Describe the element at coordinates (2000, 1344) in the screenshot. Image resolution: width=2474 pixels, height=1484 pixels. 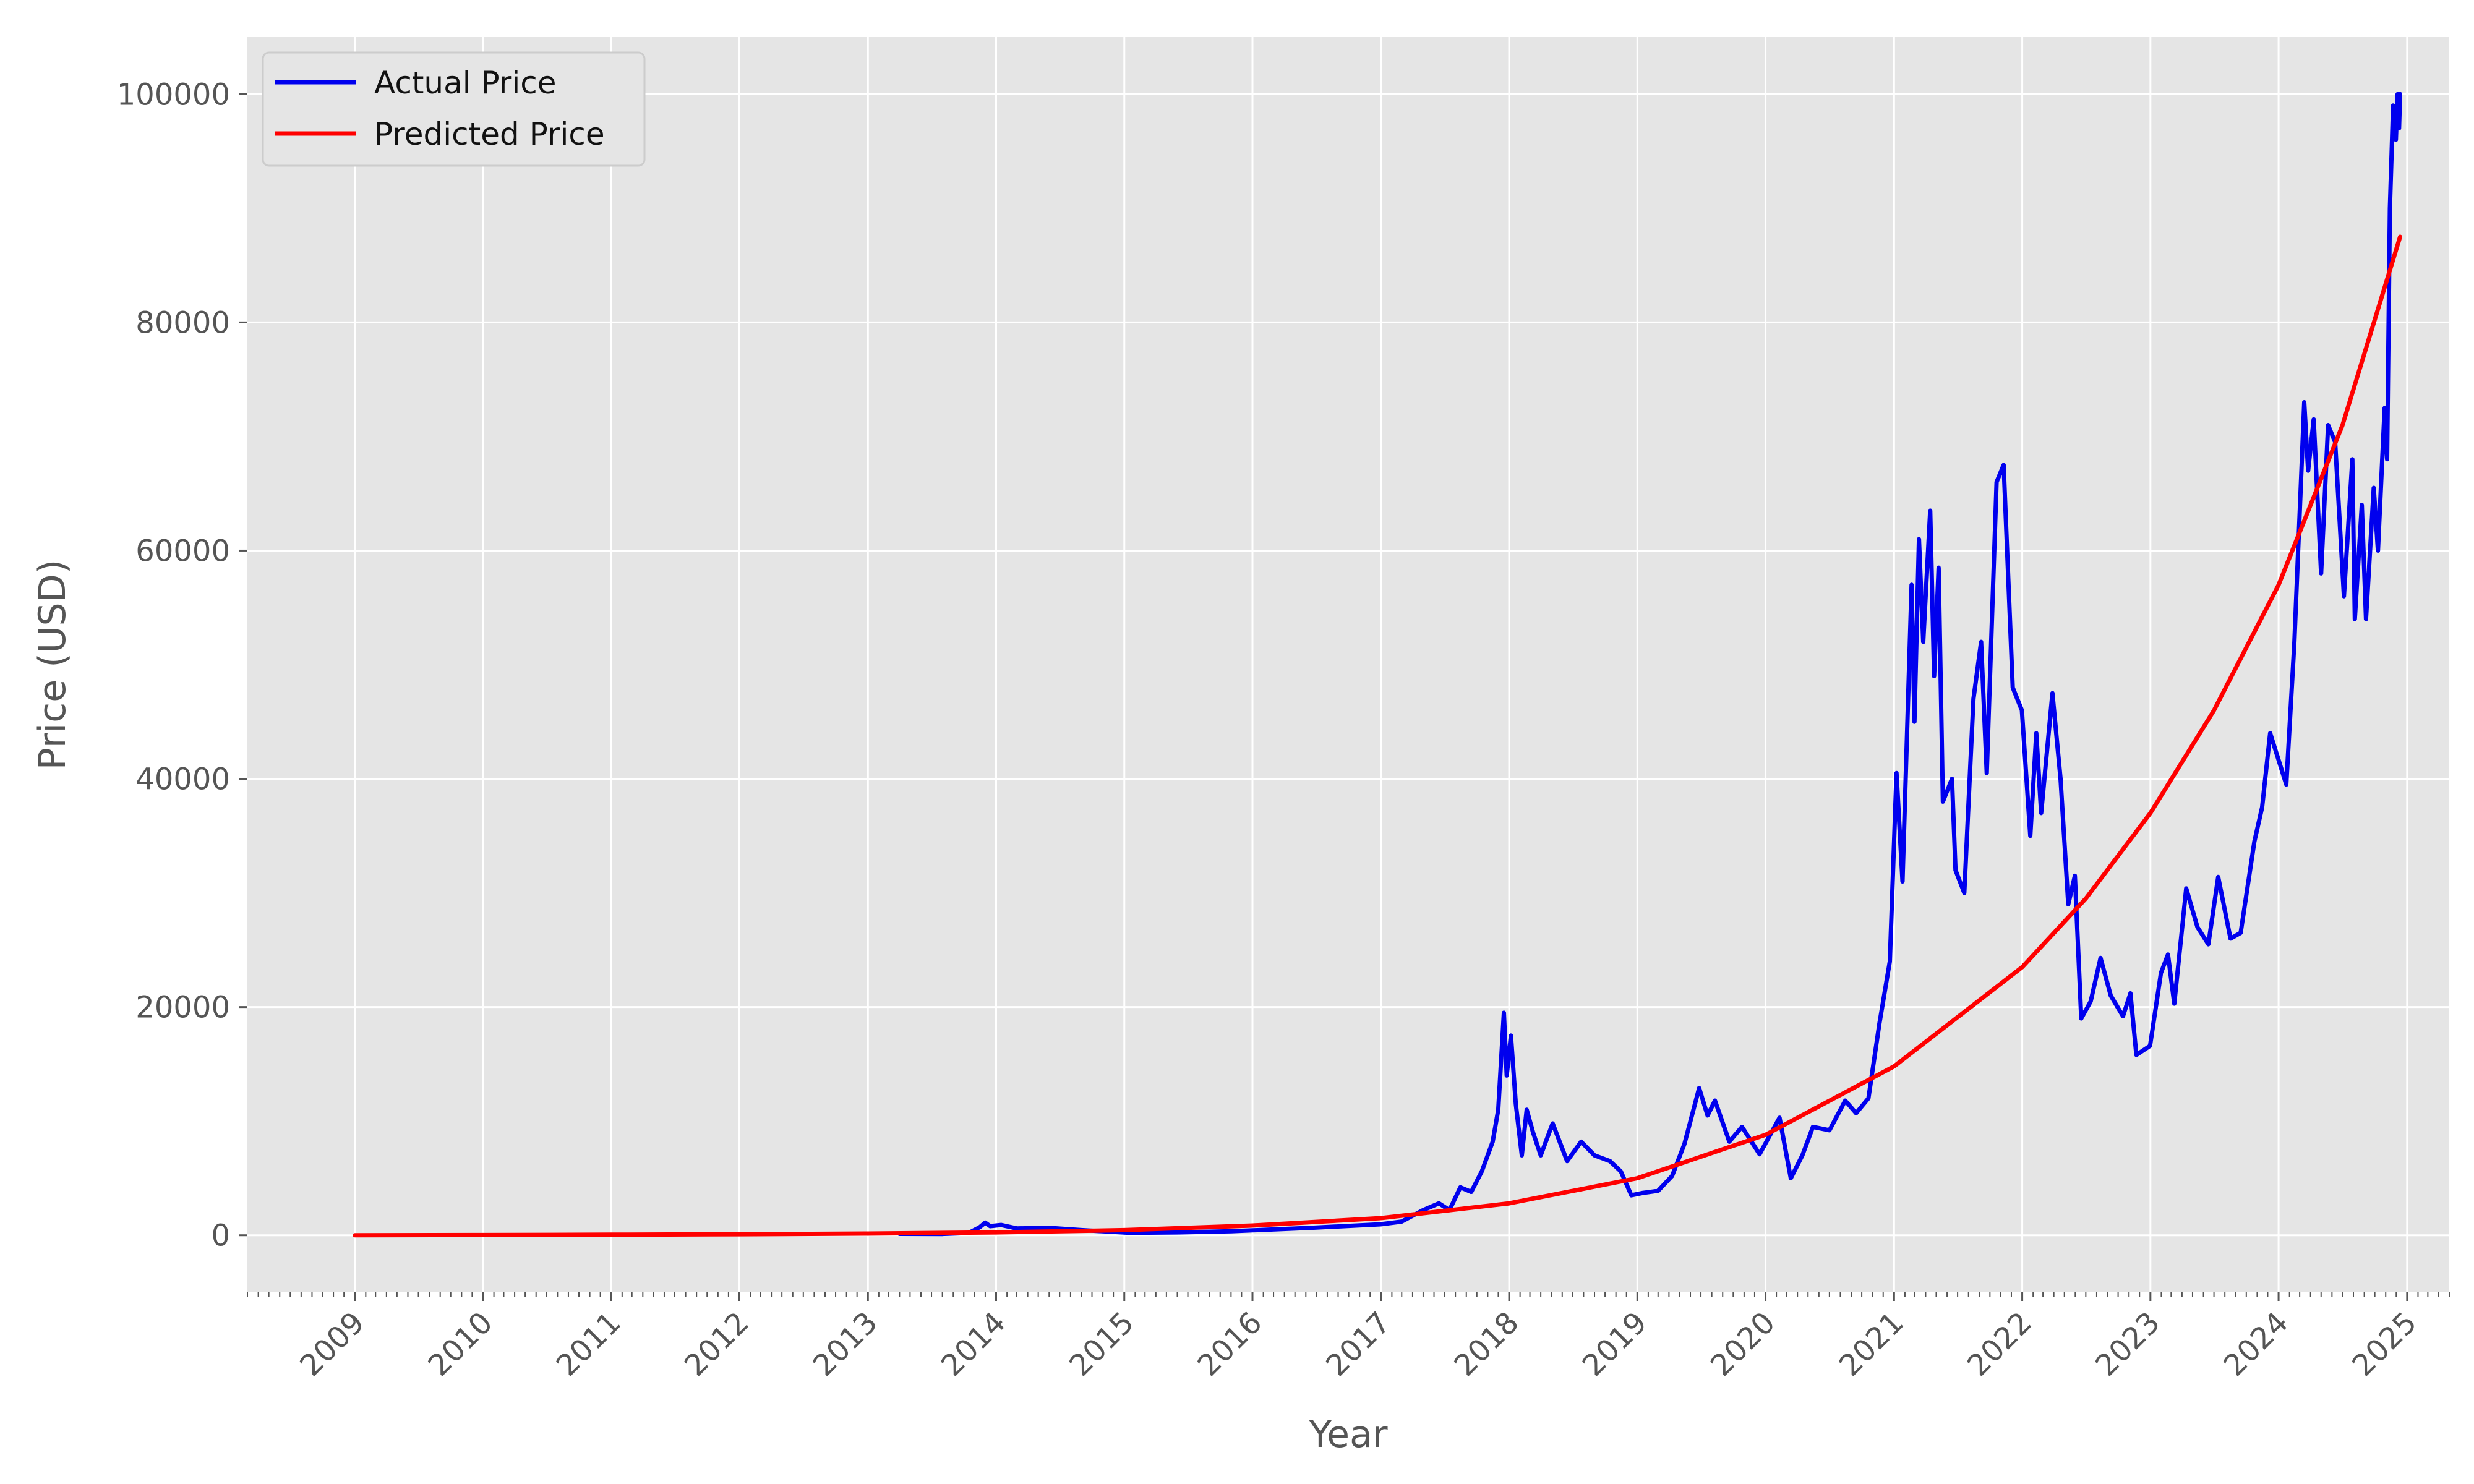
I see `x-tick-label: 2022` at that location.